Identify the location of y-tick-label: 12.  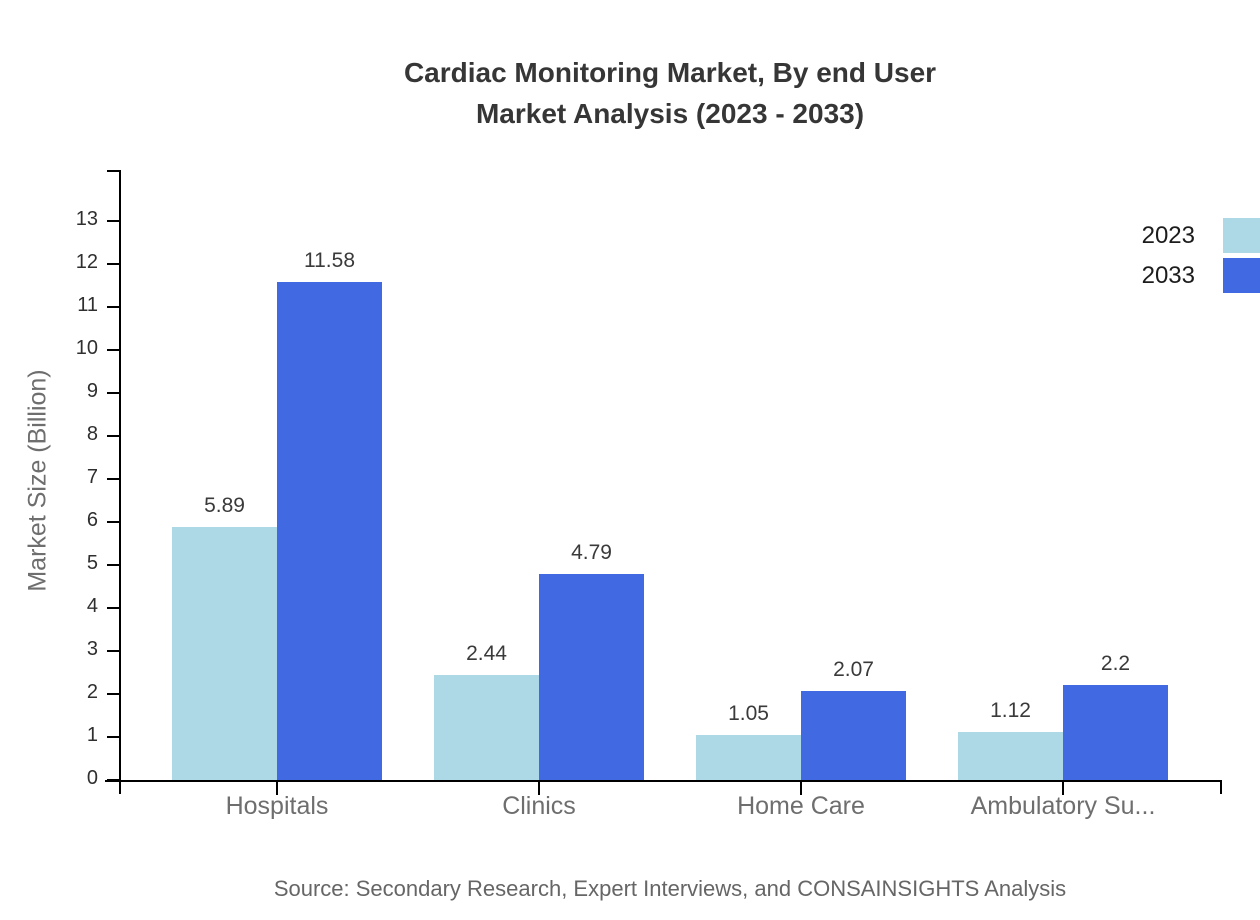
(86, 262).